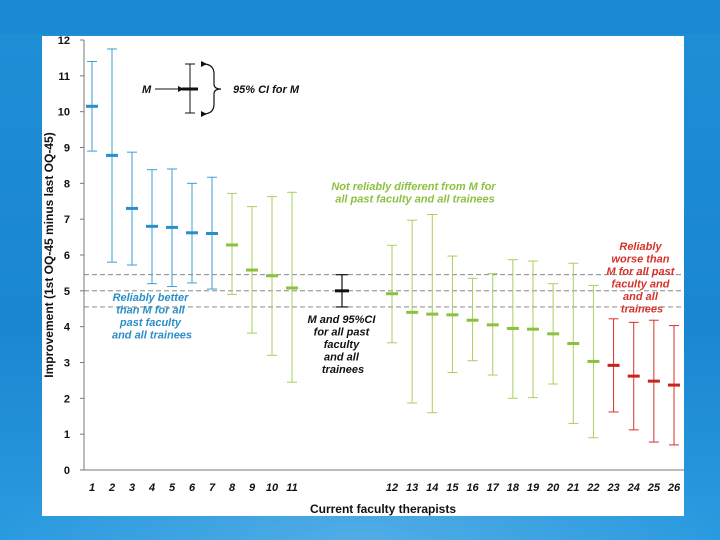 The height and width of the screenshot is (540, 720). I want to click on y-tick-label: 10, so click(64, 113).